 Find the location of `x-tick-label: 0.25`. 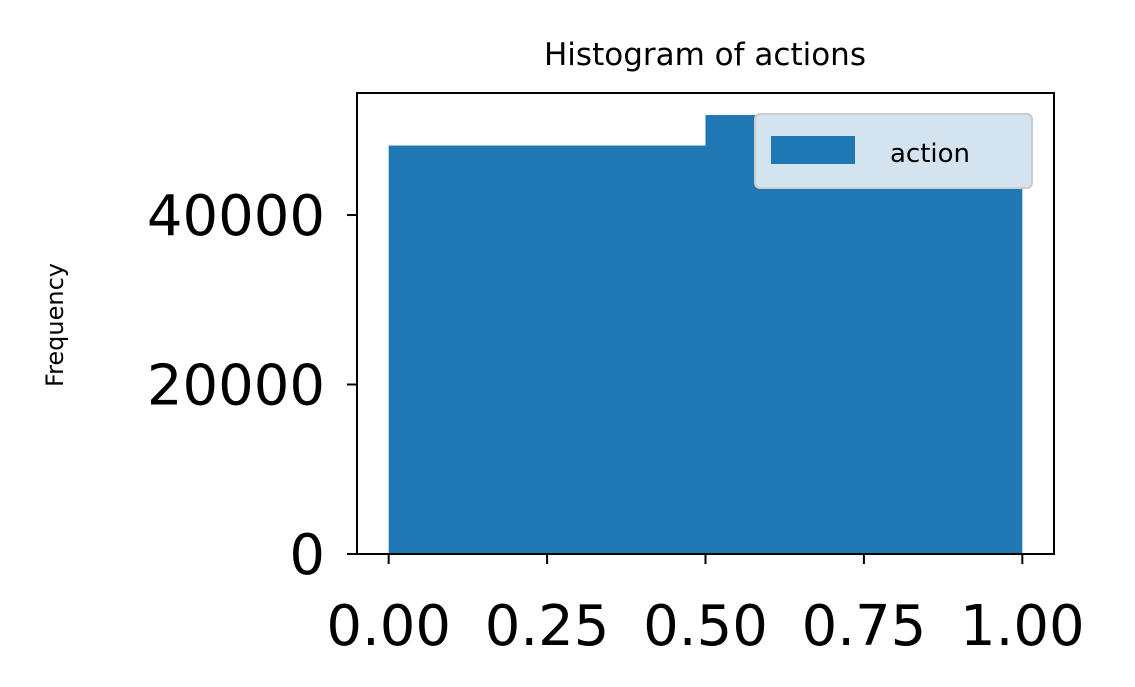

x-tick-label: 0.25 is located at coordinates (547, 626).